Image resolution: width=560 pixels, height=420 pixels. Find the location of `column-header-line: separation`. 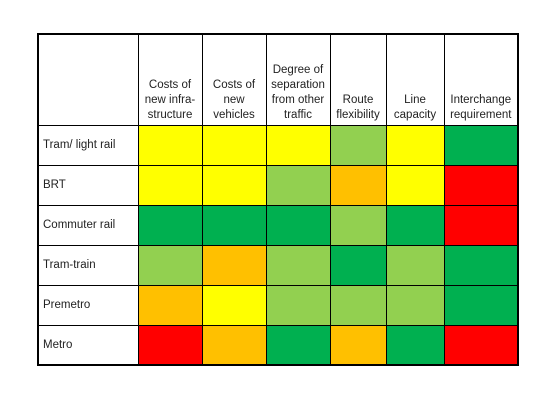

column-header-line: separation is located at coordinates (298, 84).